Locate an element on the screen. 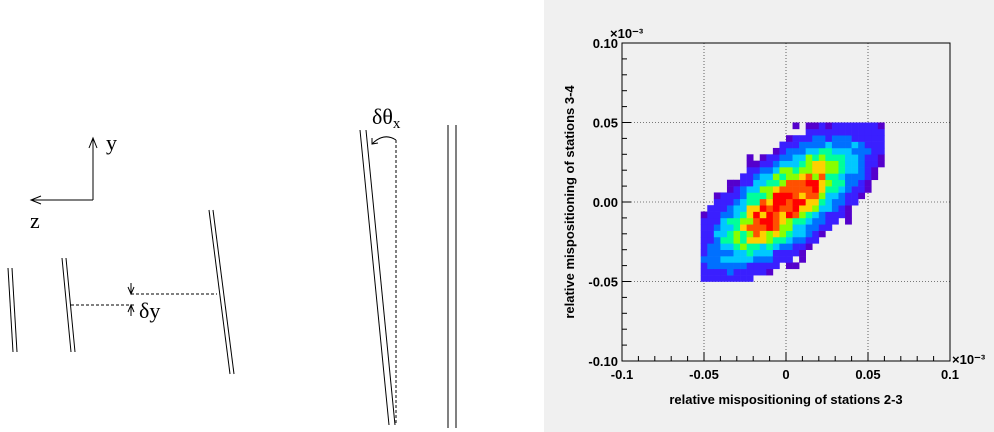  y-axis-title: relative mispositioning of stations 3-4 is located at coordinates (569, 202).